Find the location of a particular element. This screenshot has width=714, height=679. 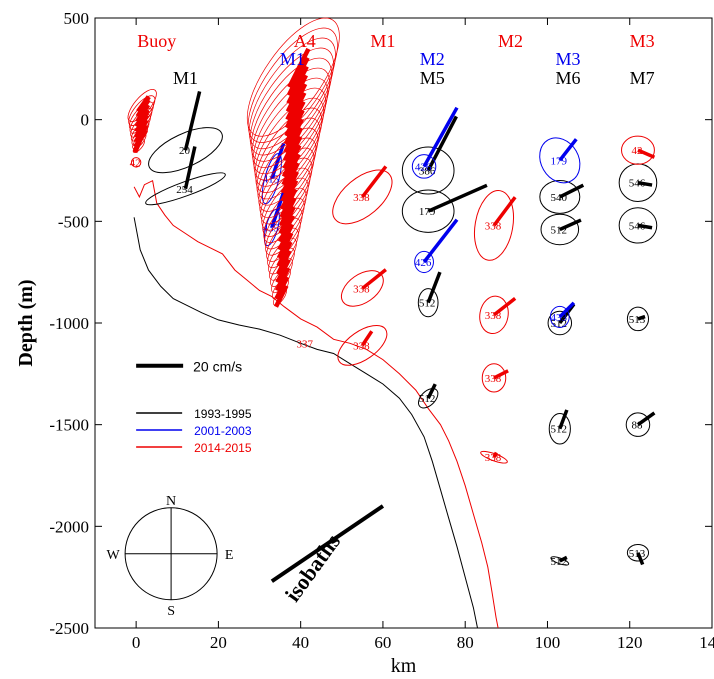

instrument-depth-label: 88 is located at coordinates (637, 426).